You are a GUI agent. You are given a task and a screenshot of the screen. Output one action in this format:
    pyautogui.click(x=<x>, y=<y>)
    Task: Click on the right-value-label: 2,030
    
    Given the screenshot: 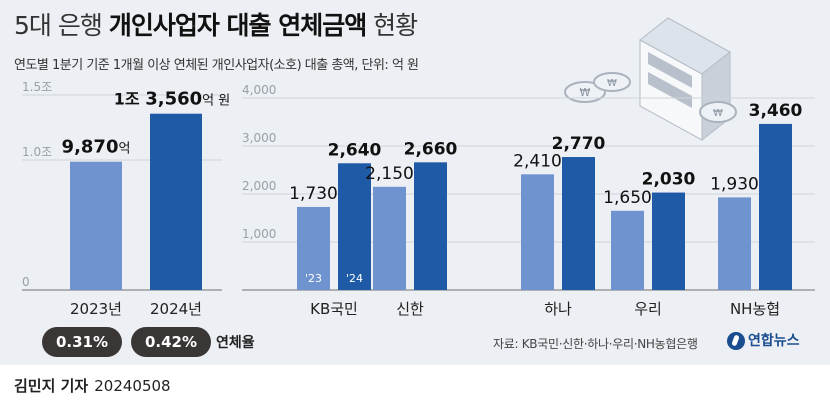 What is the action you would take?
    pyautogui.click(x=669, y=180)
    